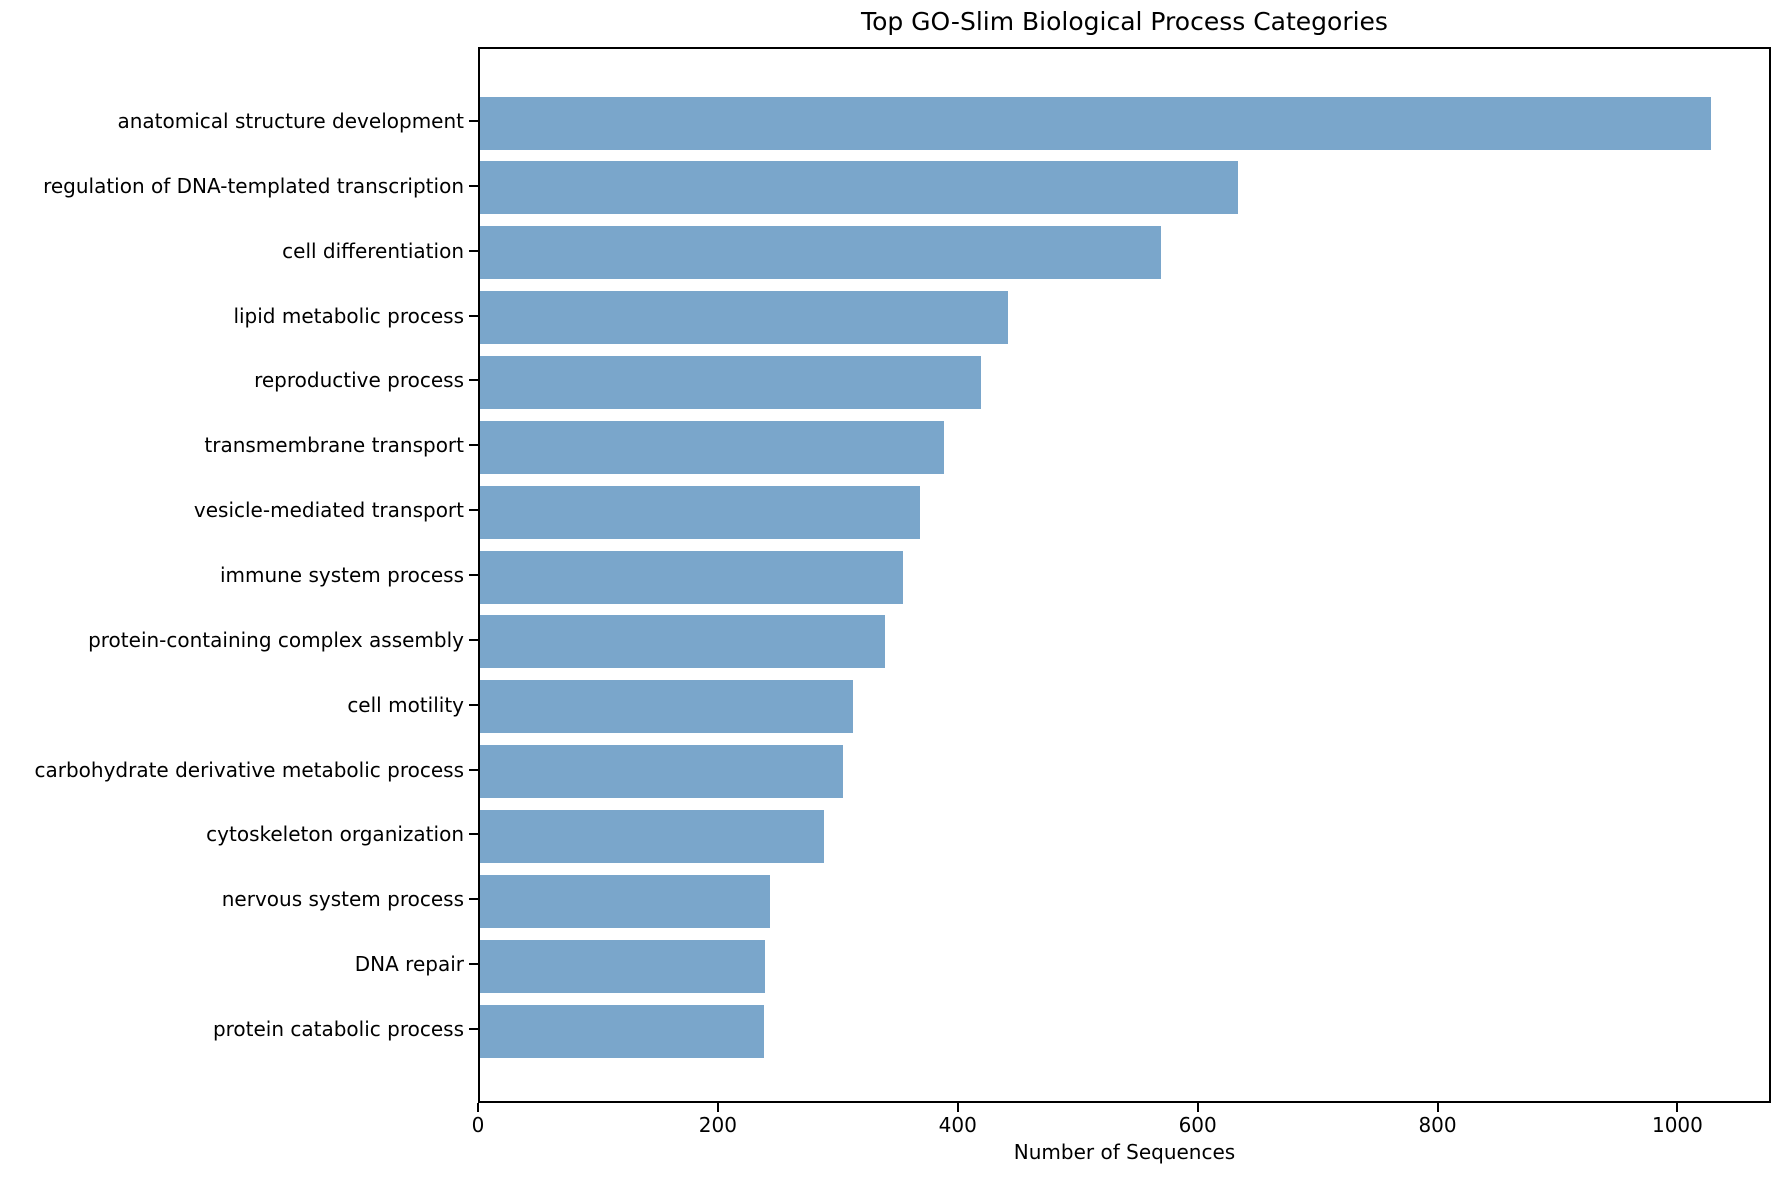  Describe the element at coordinates (373, 250) in the screenshot. I see `category-label: cell differentiation` at that location.